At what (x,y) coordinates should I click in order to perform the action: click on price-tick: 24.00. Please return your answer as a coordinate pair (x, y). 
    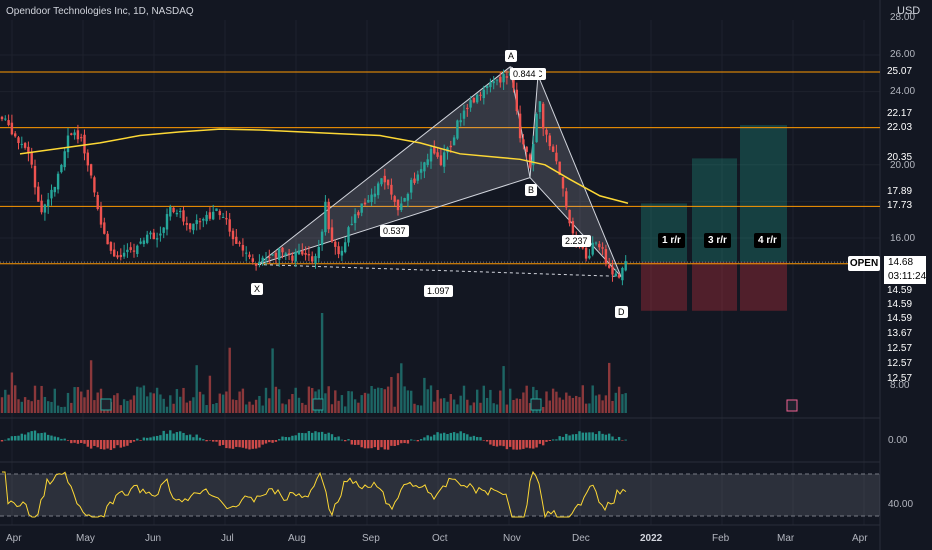
    Looking at the image, I should click on (903, 91).